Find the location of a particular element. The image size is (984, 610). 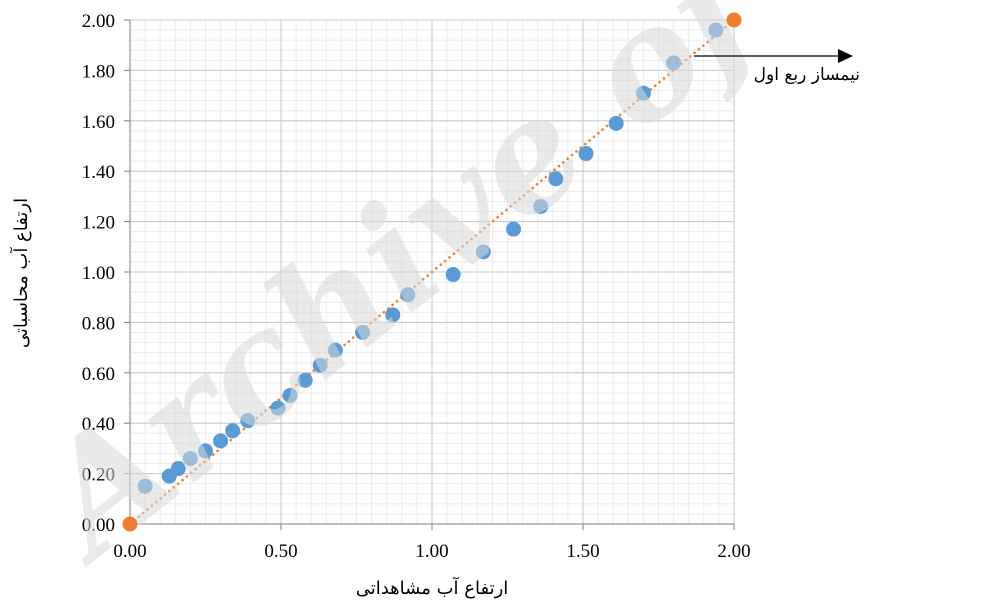

x-tick-label: 0.50 is located at coordinates (280, 551).